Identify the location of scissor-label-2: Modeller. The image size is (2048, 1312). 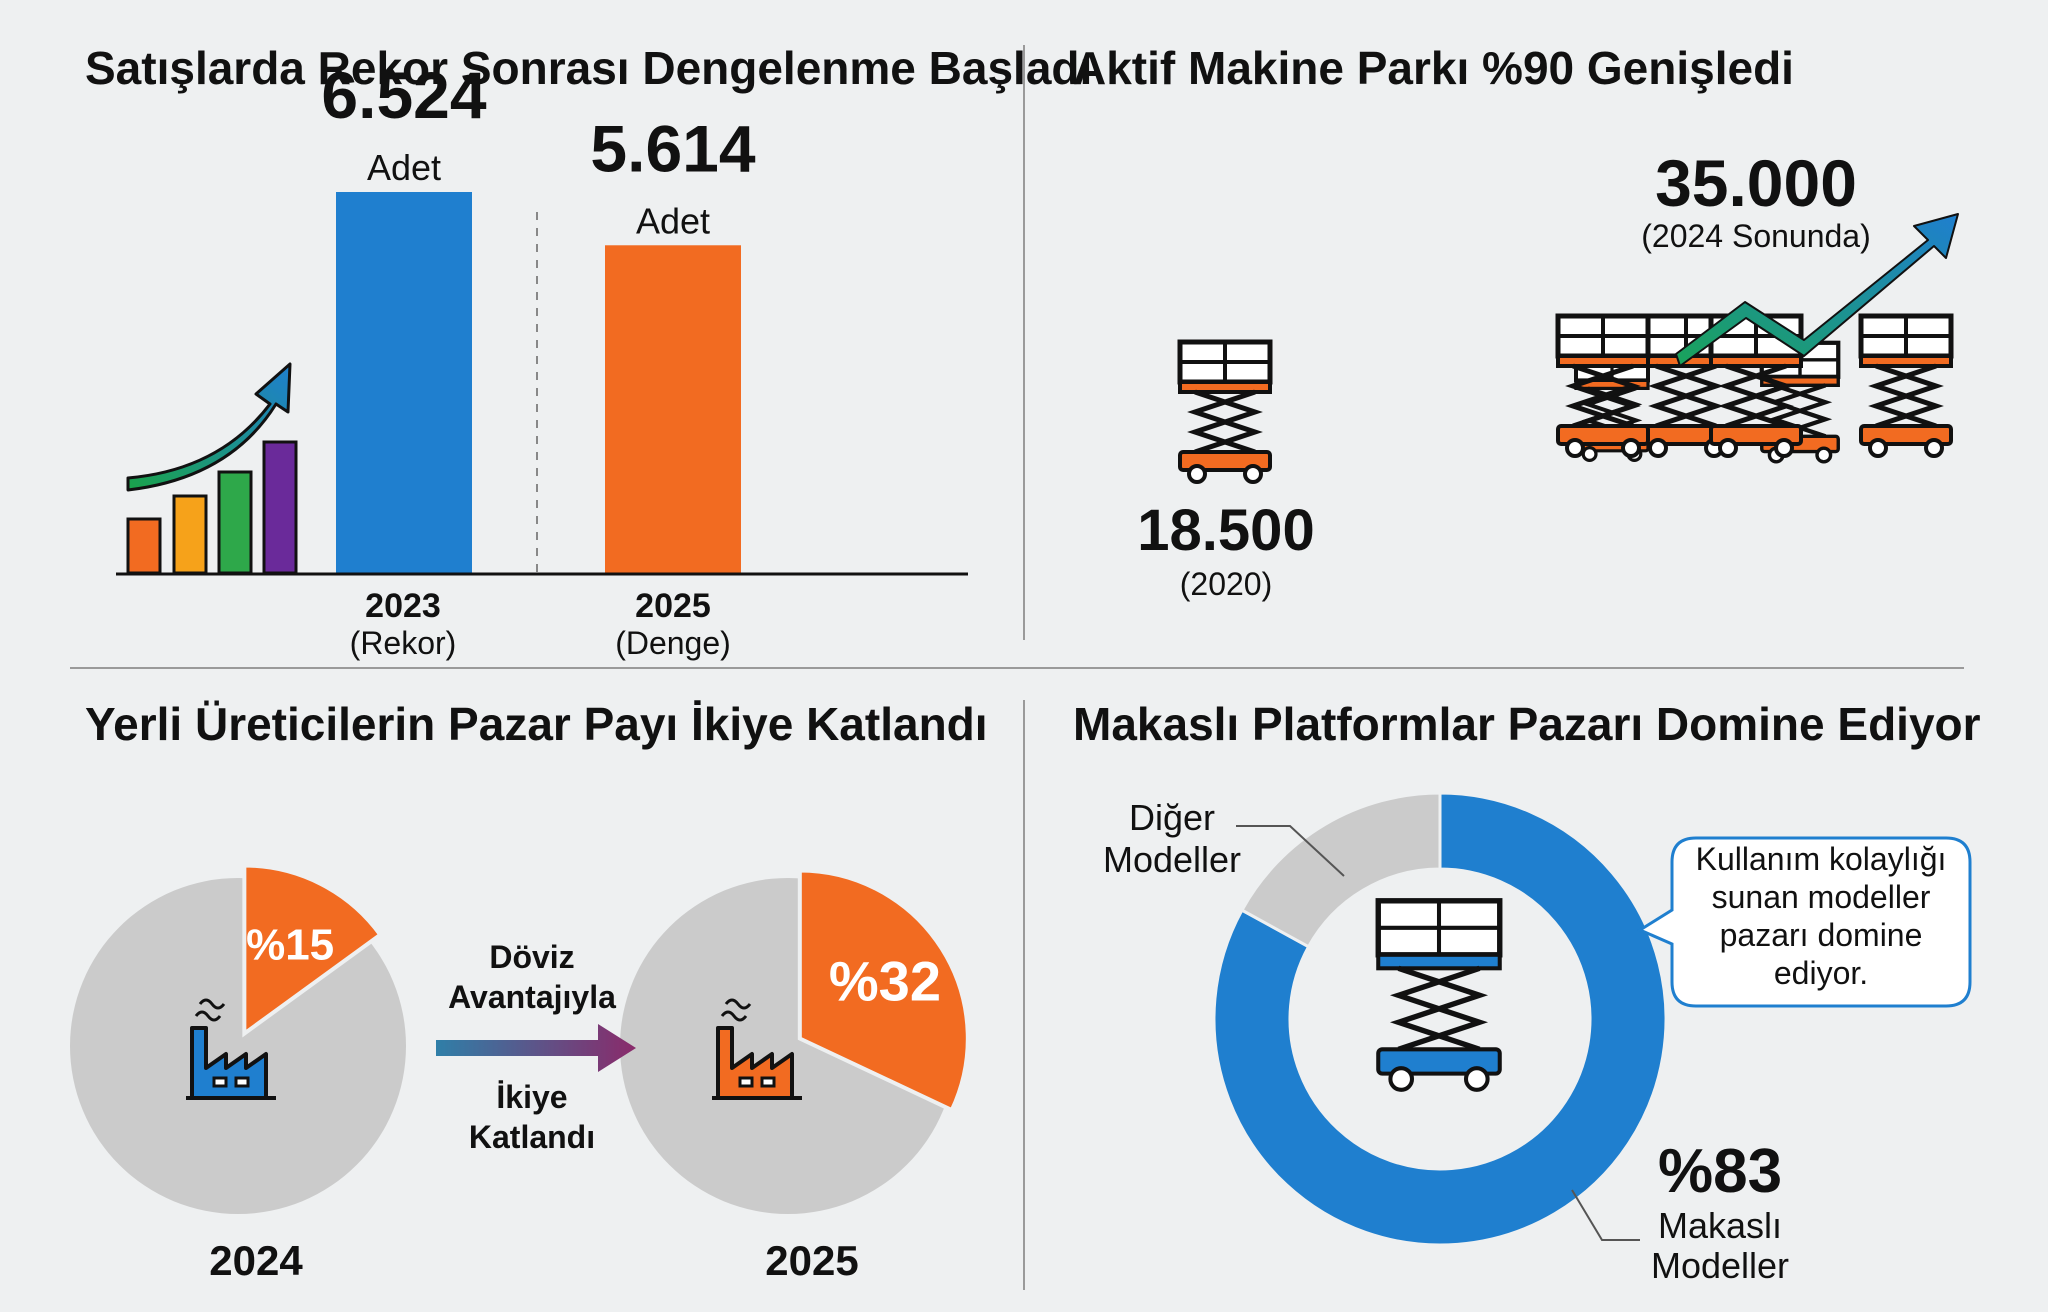
(1720, 1265).